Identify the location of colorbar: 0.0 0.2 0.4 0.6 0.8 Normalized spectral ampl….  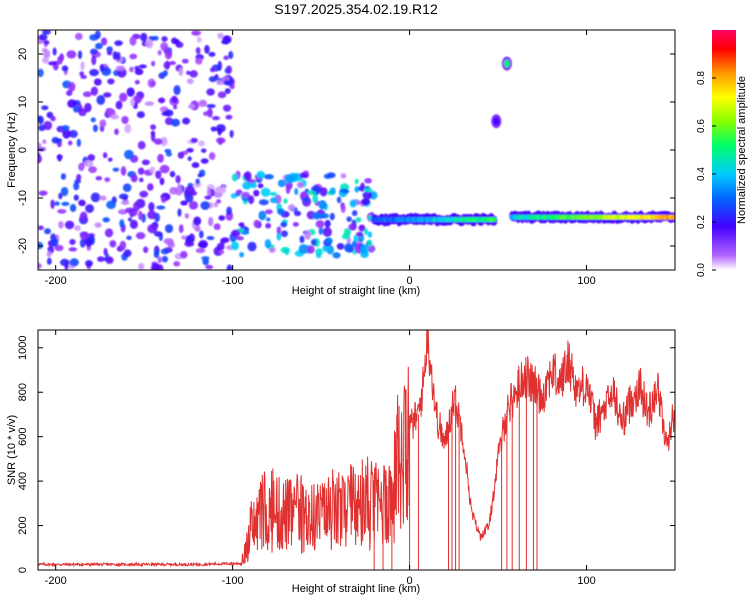
(722, 153).